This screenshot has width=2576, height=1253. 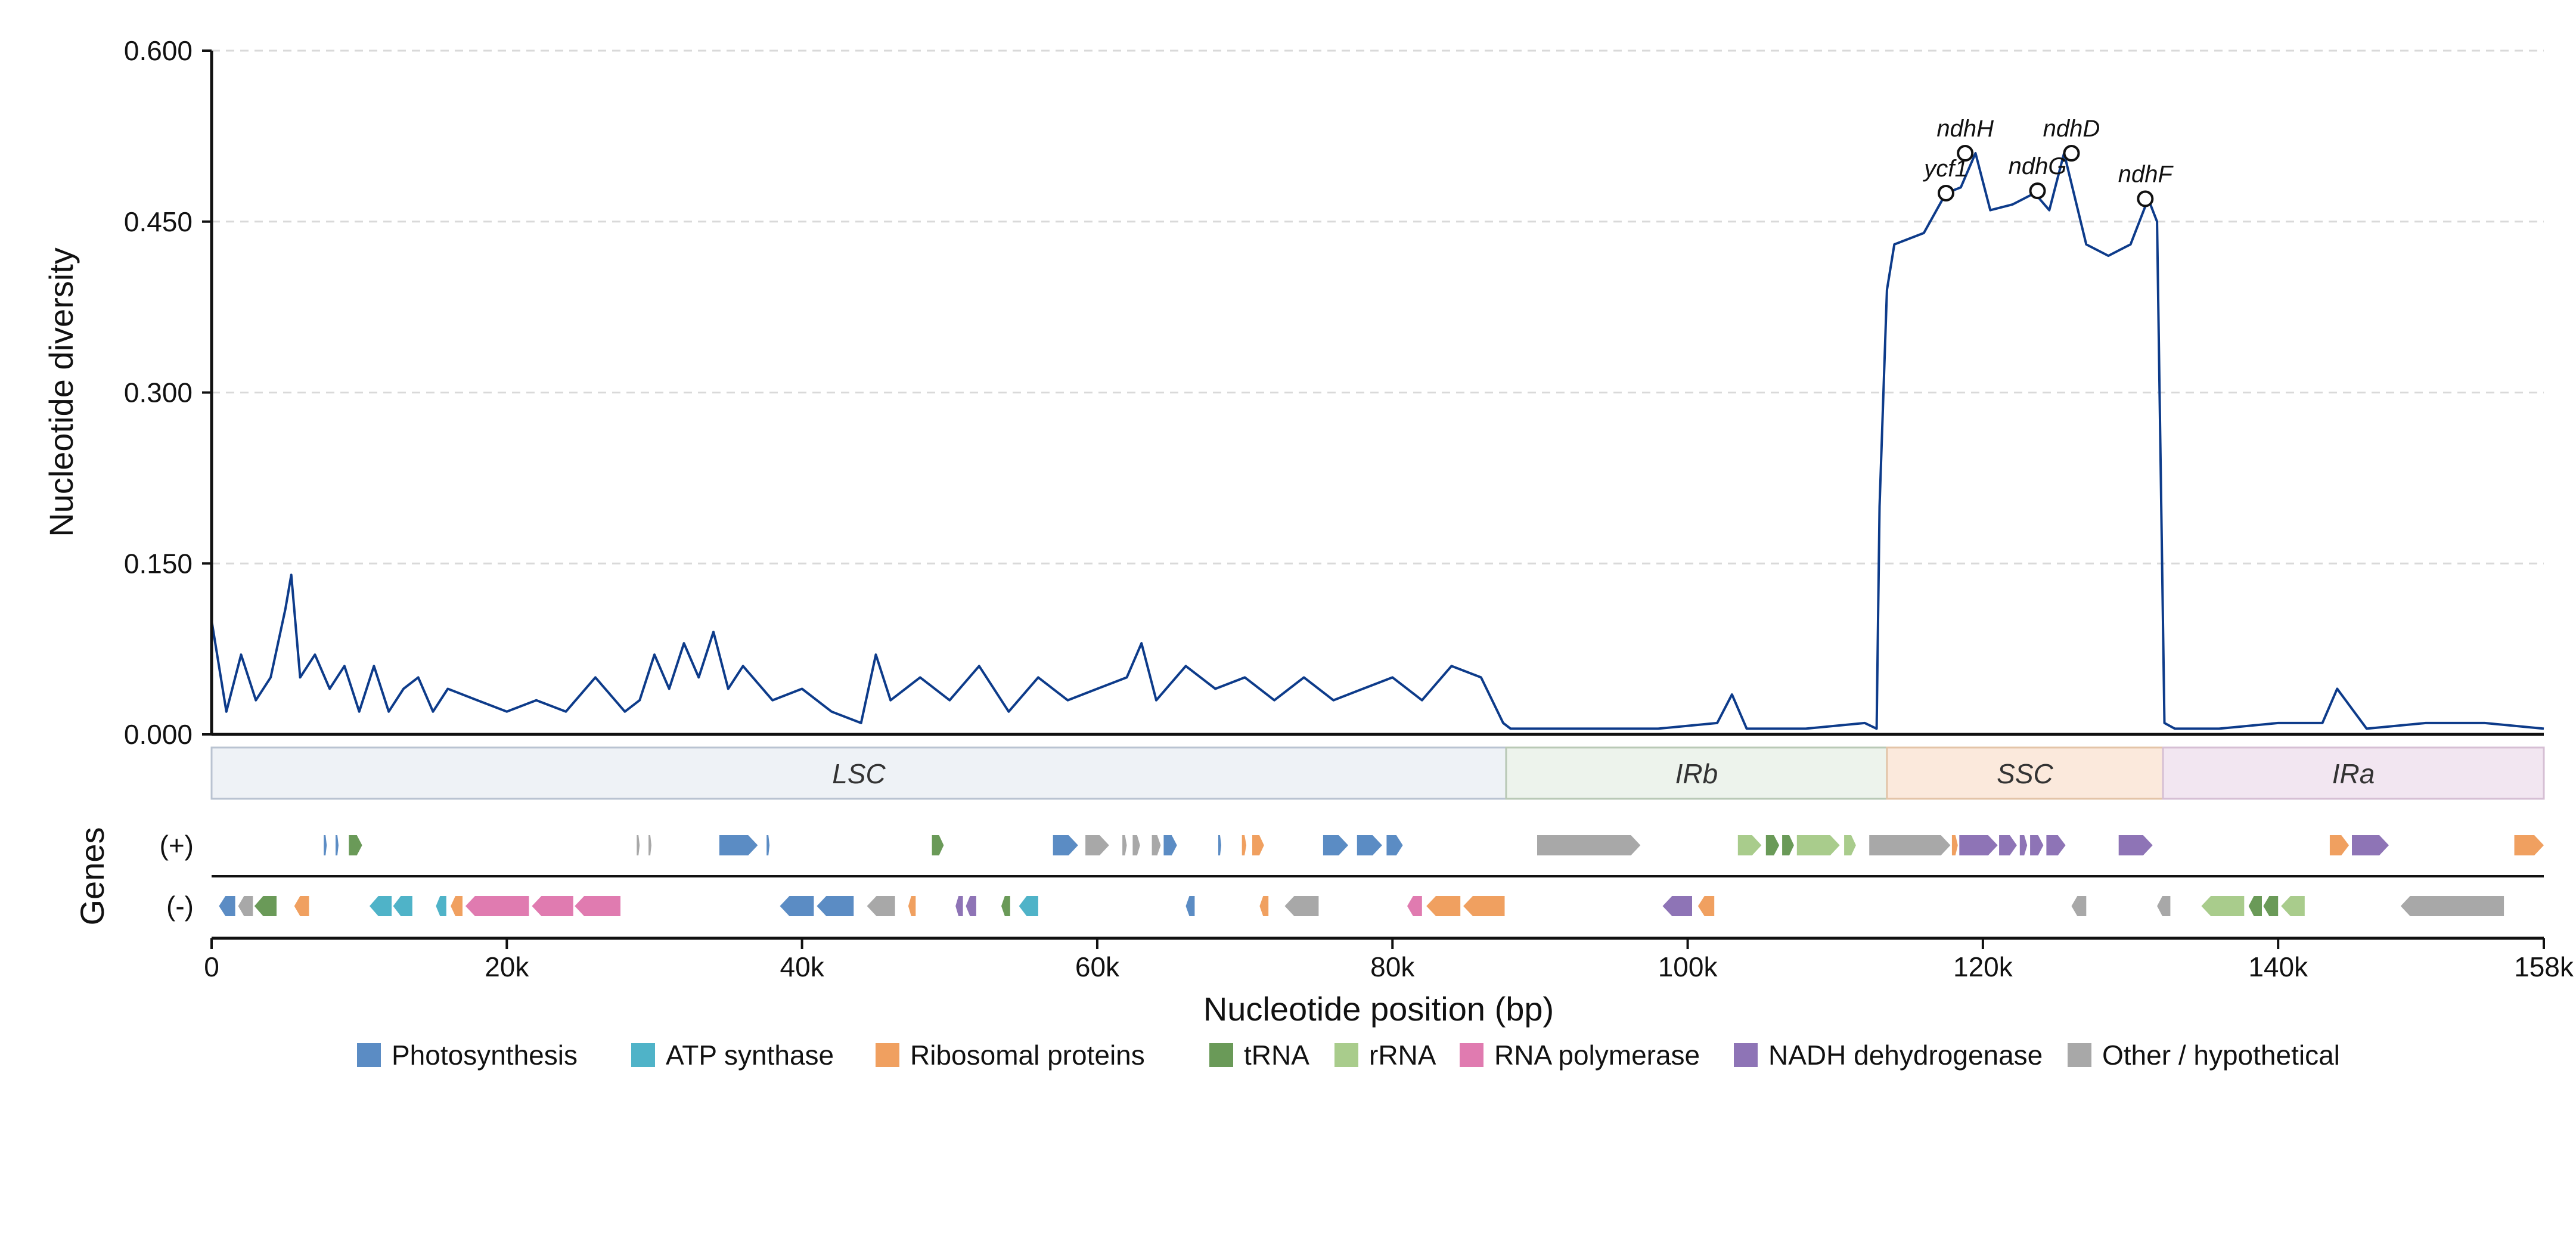 I want to click on peak-label: ndhH, so click(x=1965, y=129).